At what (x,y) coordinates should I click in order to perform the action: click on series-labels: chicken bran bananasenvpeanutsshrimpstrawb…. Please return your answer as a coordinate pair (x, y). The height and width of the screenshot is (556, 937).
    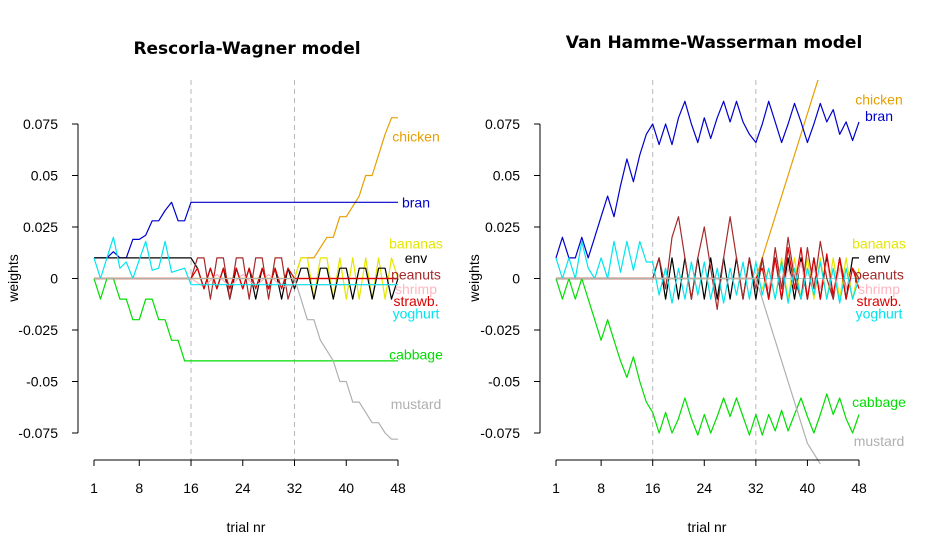
    Looking at the image, I should click on (416, 270).